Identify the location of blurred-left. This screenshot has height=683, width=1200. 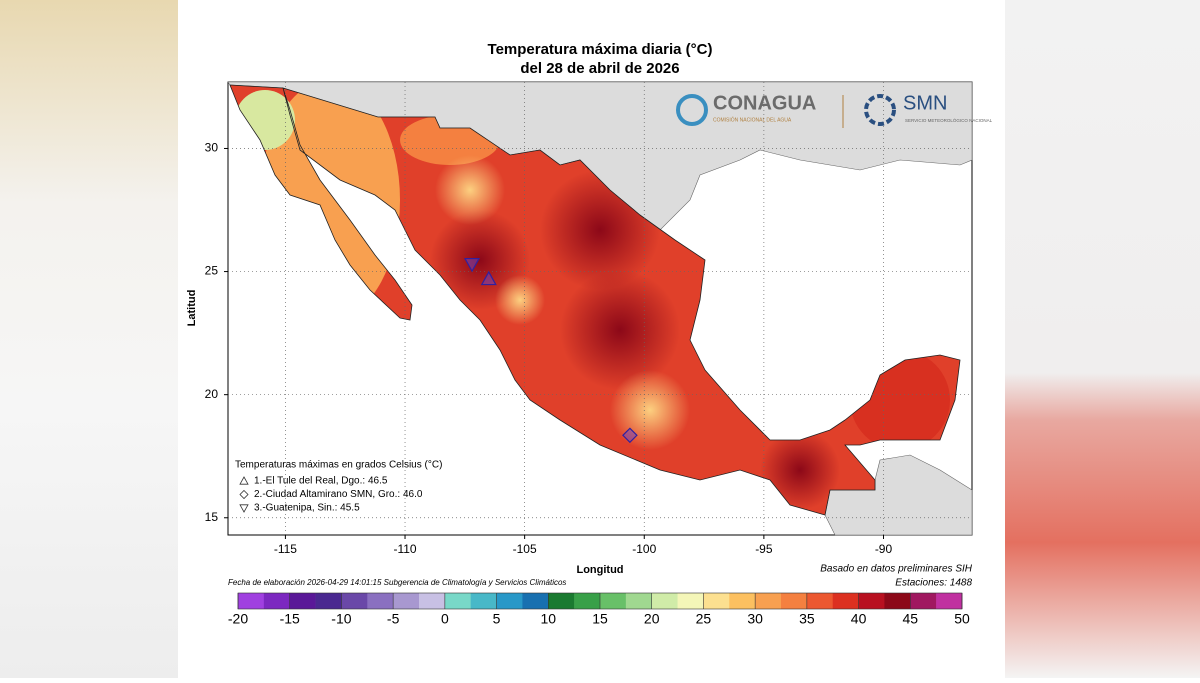
(89, 339).